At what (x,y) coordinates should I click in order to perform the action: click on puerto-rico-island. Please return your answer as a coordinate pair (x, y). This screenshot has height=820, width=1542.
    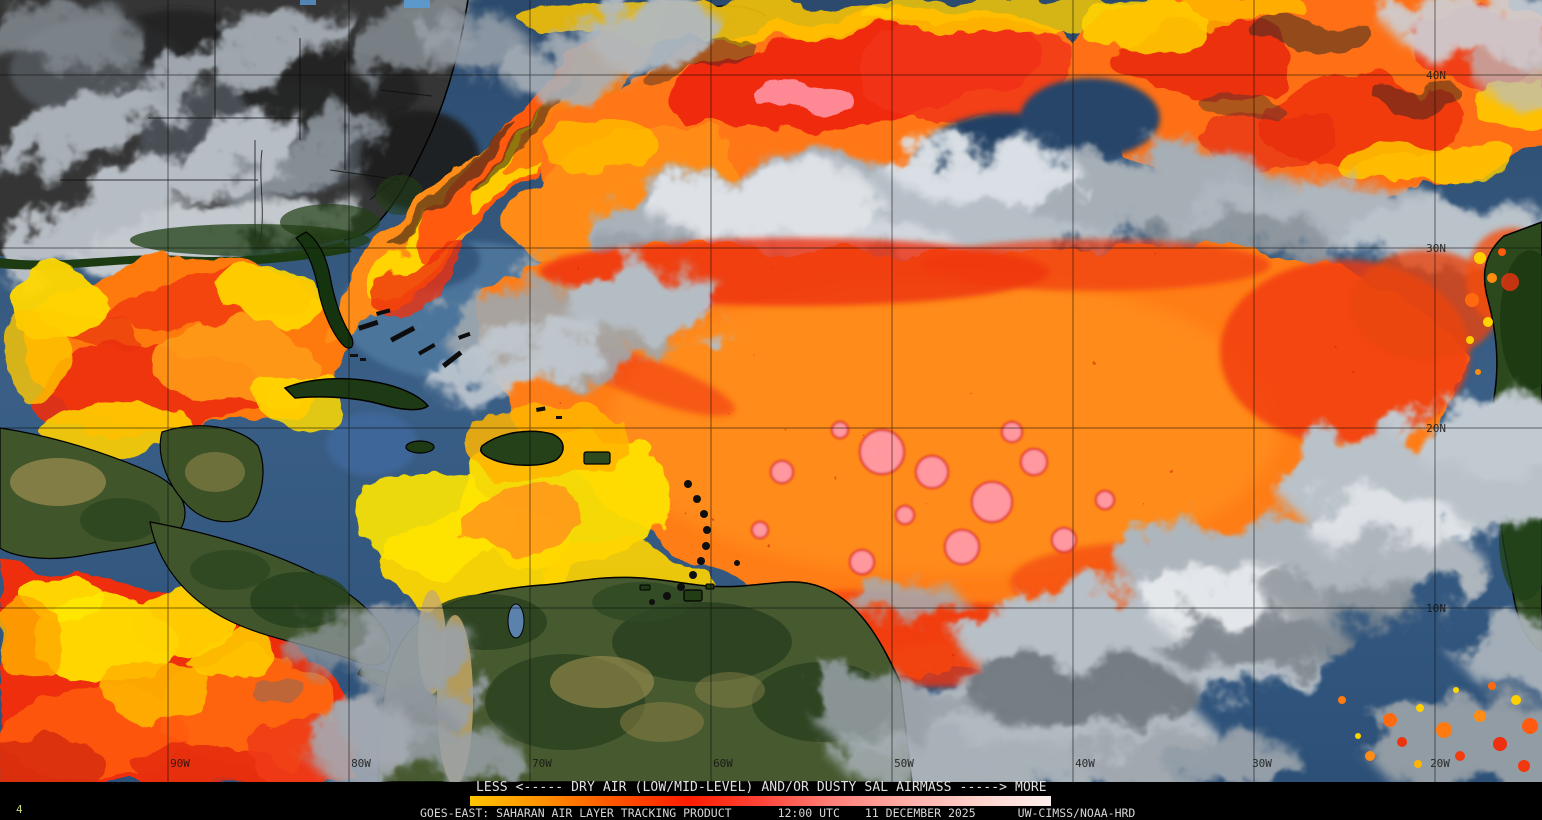
    Looking at the image, I should click on (597, 458).